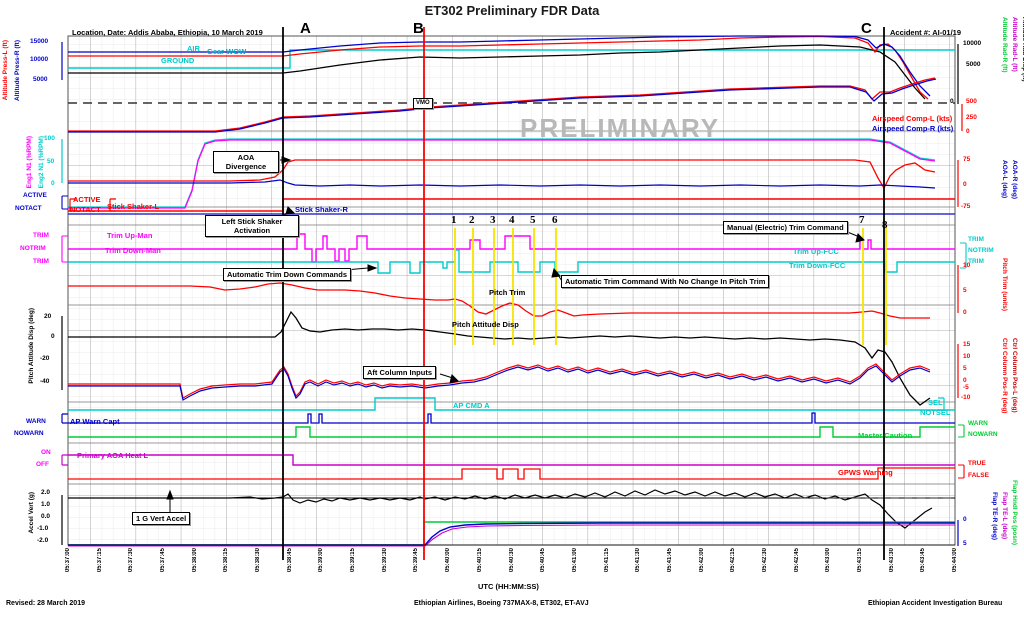 This screenshot has height=619, width=1024. I want to click on ytick-n1-50: 50, so click(51, 161).